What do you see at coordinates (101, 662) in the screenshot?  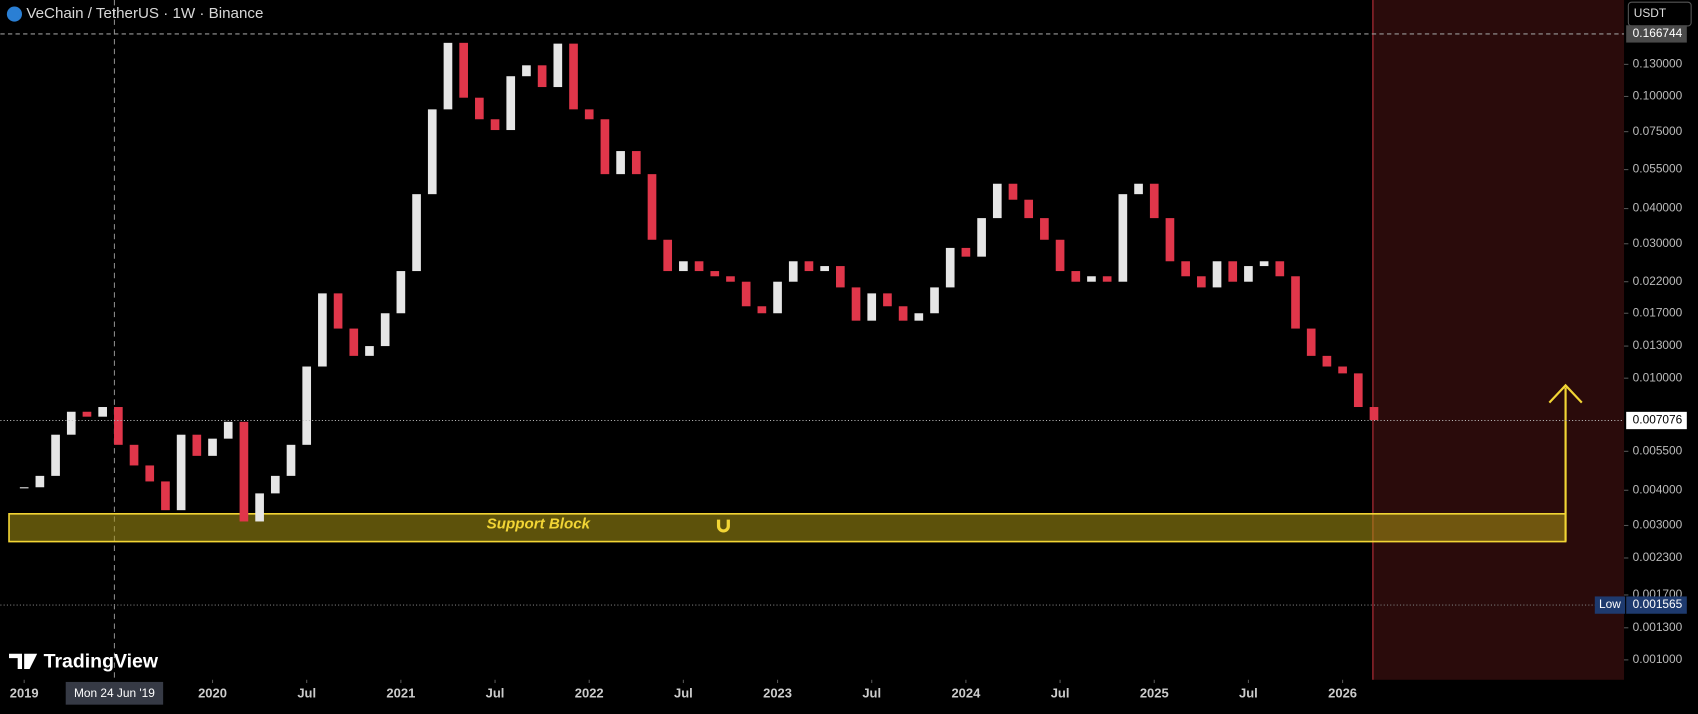 I see `logo: TradingView` at bounding box center [101, 662].